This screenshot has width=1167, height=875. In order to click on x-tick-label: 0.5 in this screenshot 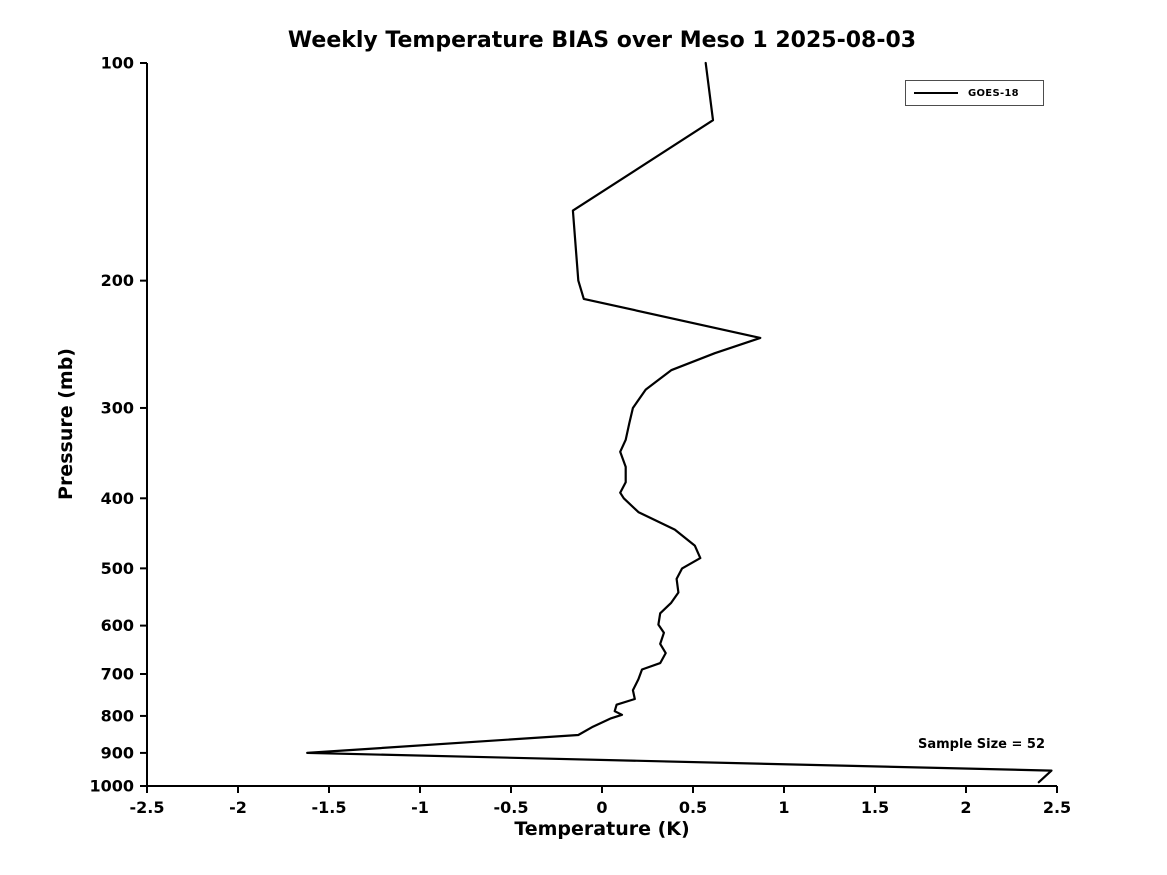, I will do `click(693, 807)`.